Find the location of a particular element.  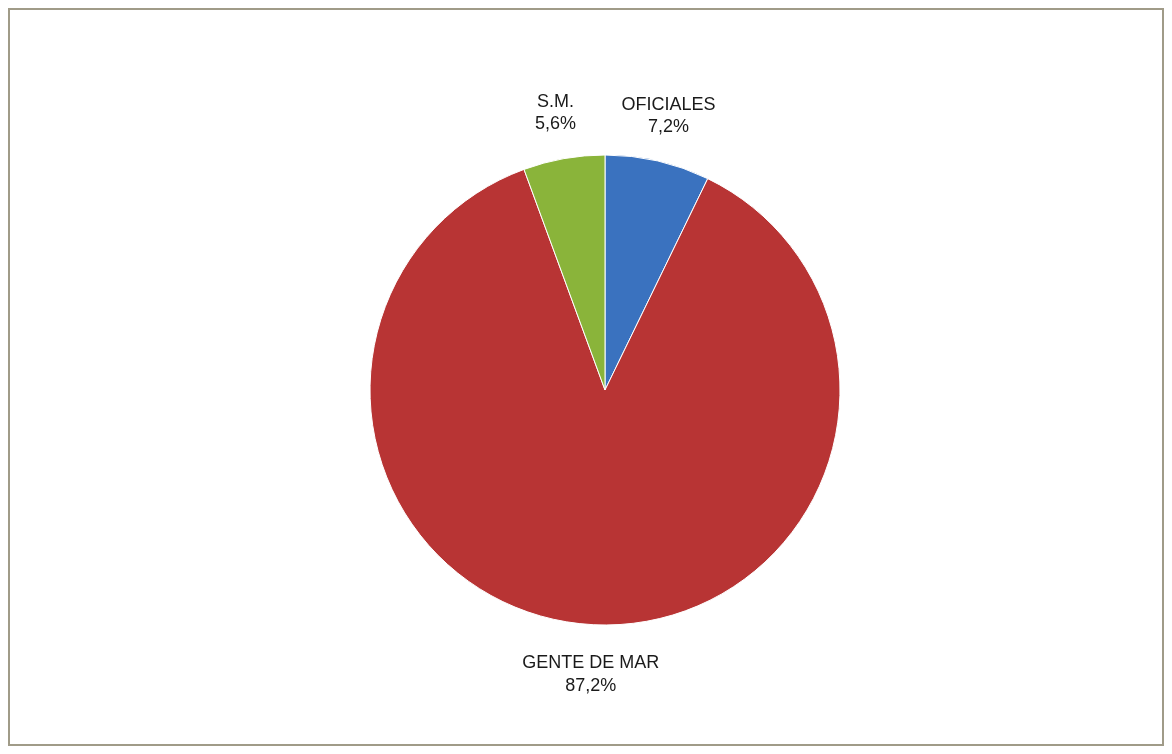

data-label: 5,6% is located at coordinates (555, 123).